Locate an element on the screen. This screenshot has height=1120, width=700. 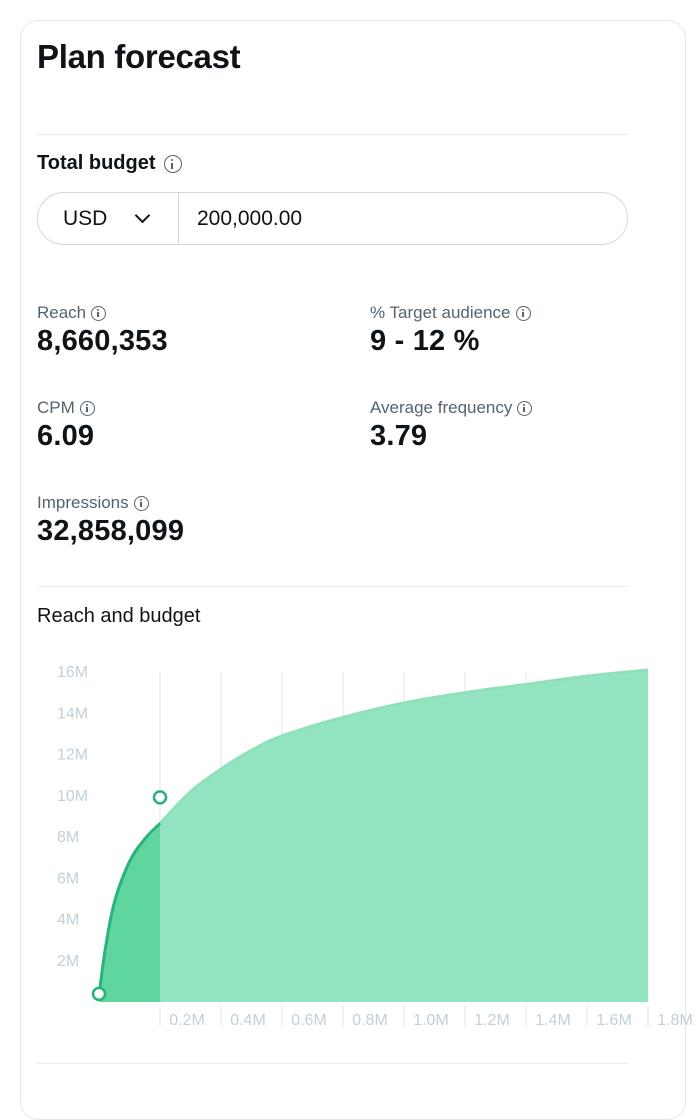
x-tick-label: 1.2M is located at coordinates (492, 1020).